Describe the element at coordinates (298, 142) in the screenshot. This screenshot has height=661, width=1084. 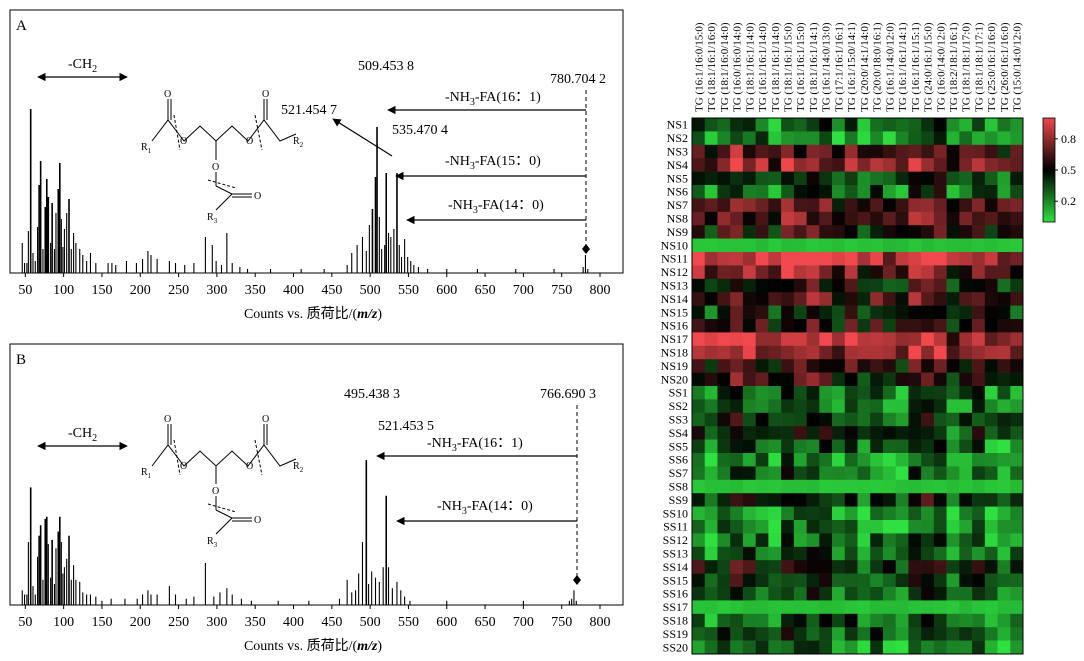
I see `r2-label-a: R2` at that location.